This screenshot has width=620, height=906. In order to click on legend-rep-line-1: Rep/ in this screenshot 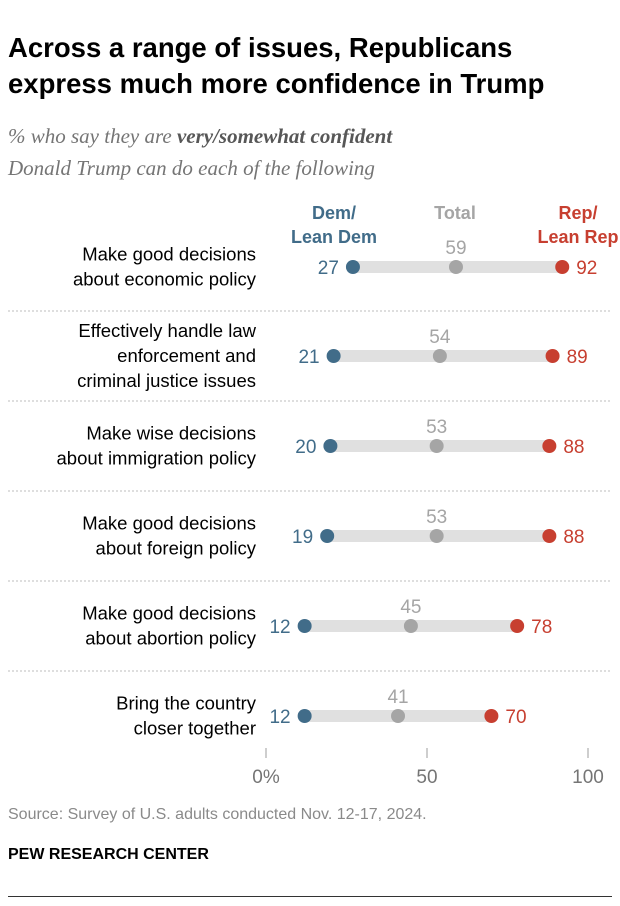, I will do `click(577, 213)`.